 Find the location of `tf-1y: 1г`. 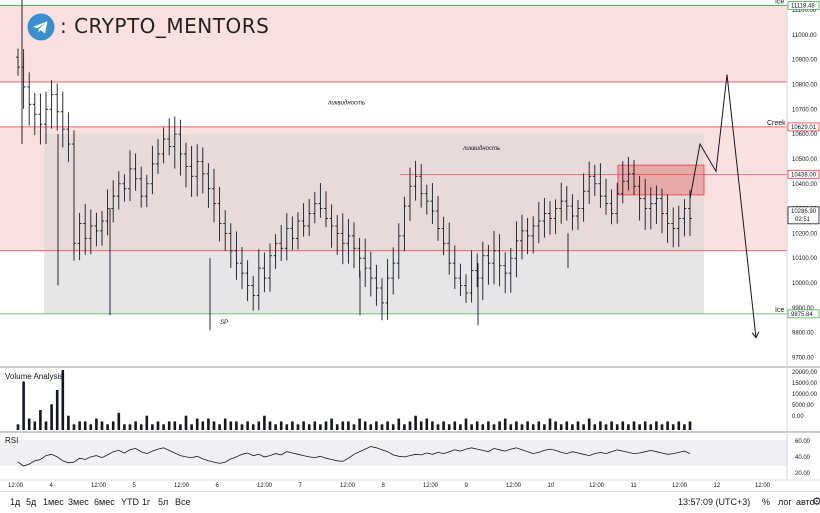

tf-1y: 1г is located at coordinates (146, 502).